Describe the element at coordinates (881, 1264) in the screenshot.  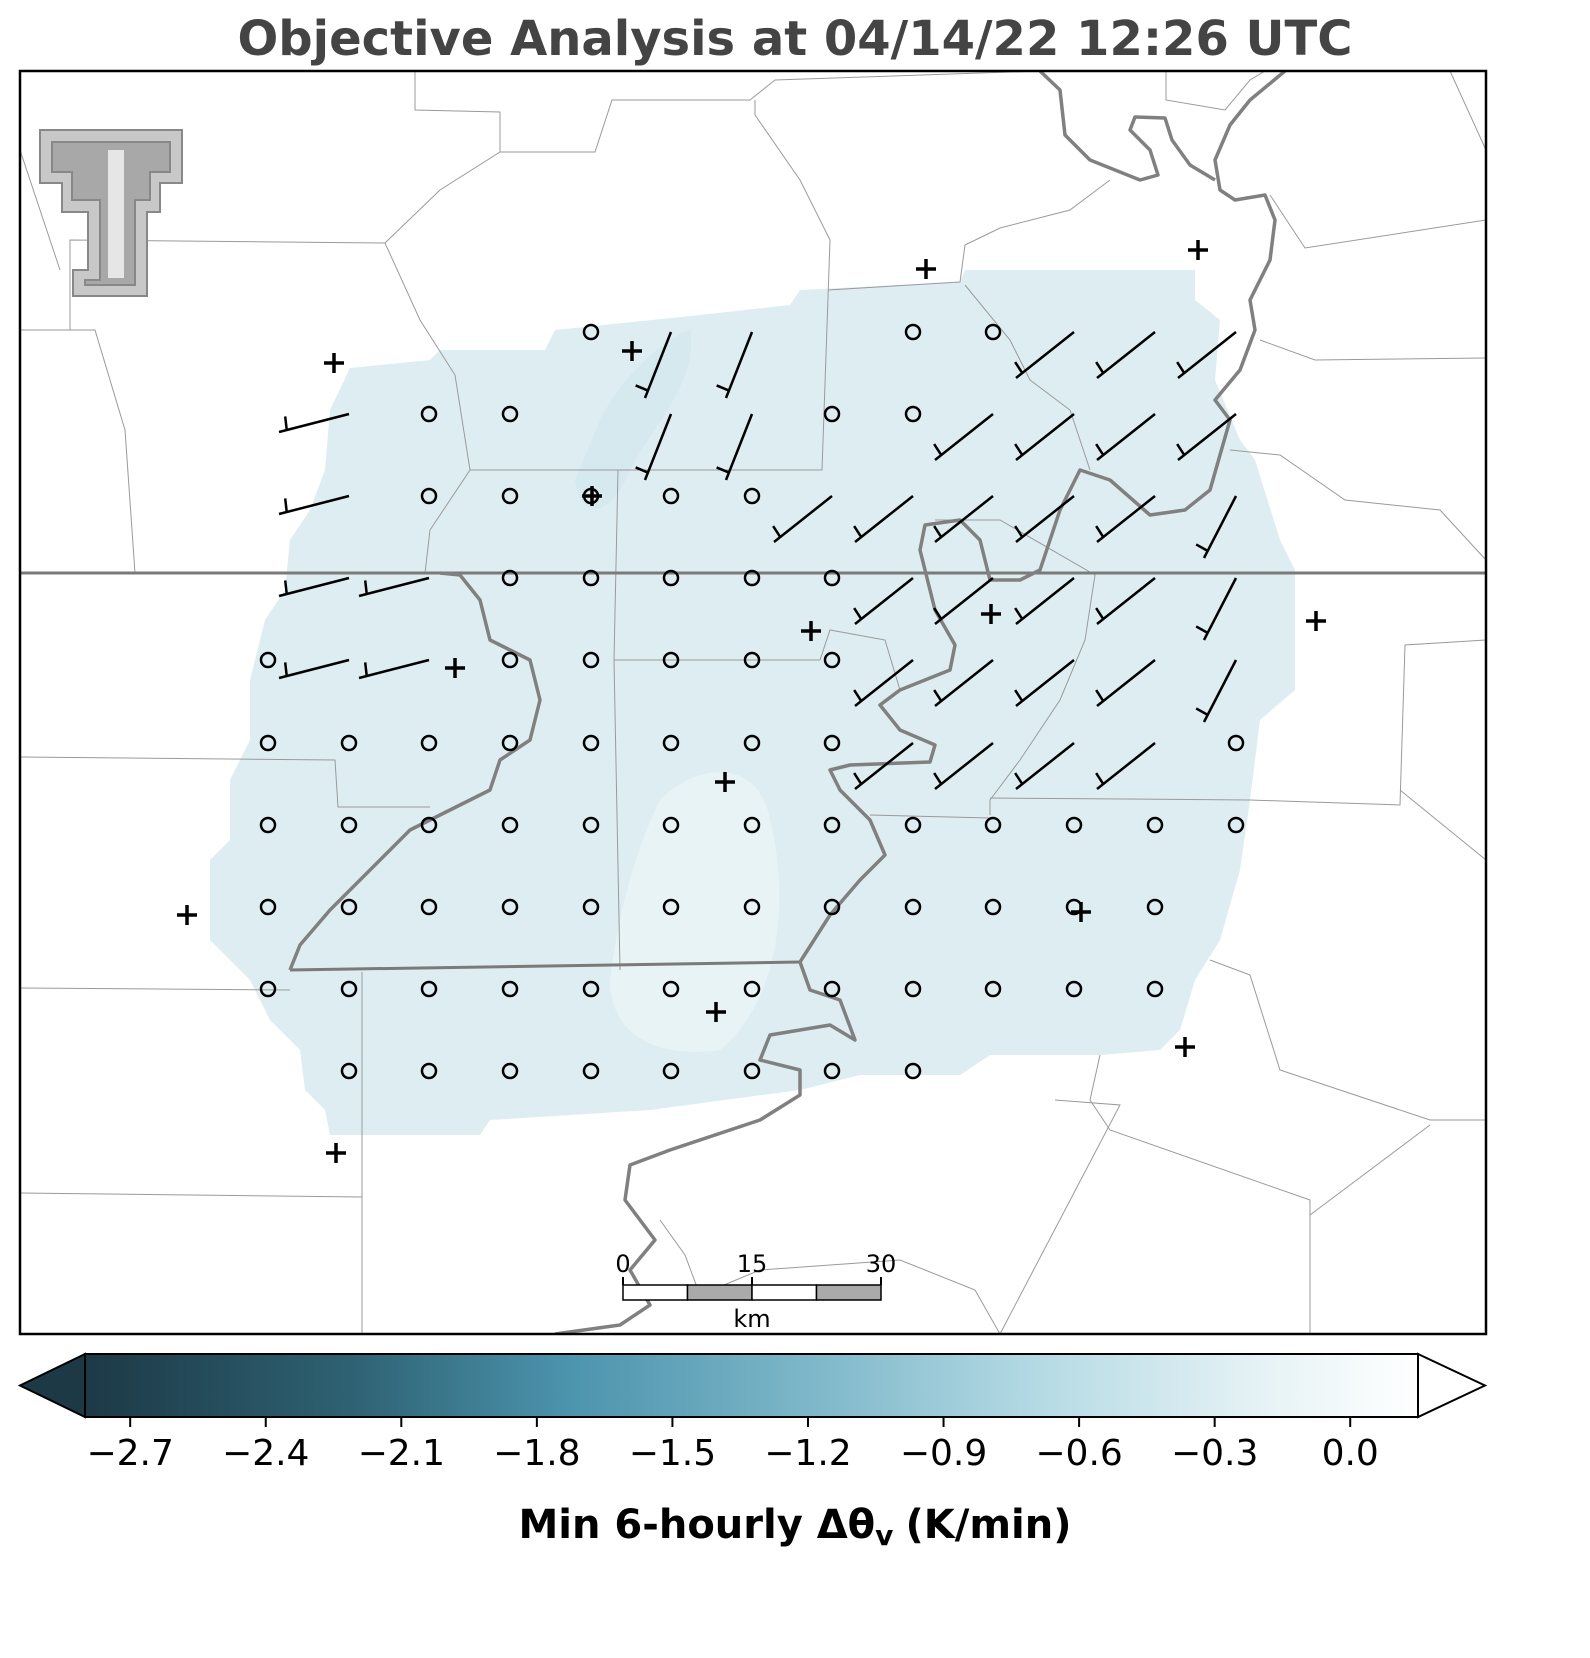
I see `scale-label: 30` at that location.